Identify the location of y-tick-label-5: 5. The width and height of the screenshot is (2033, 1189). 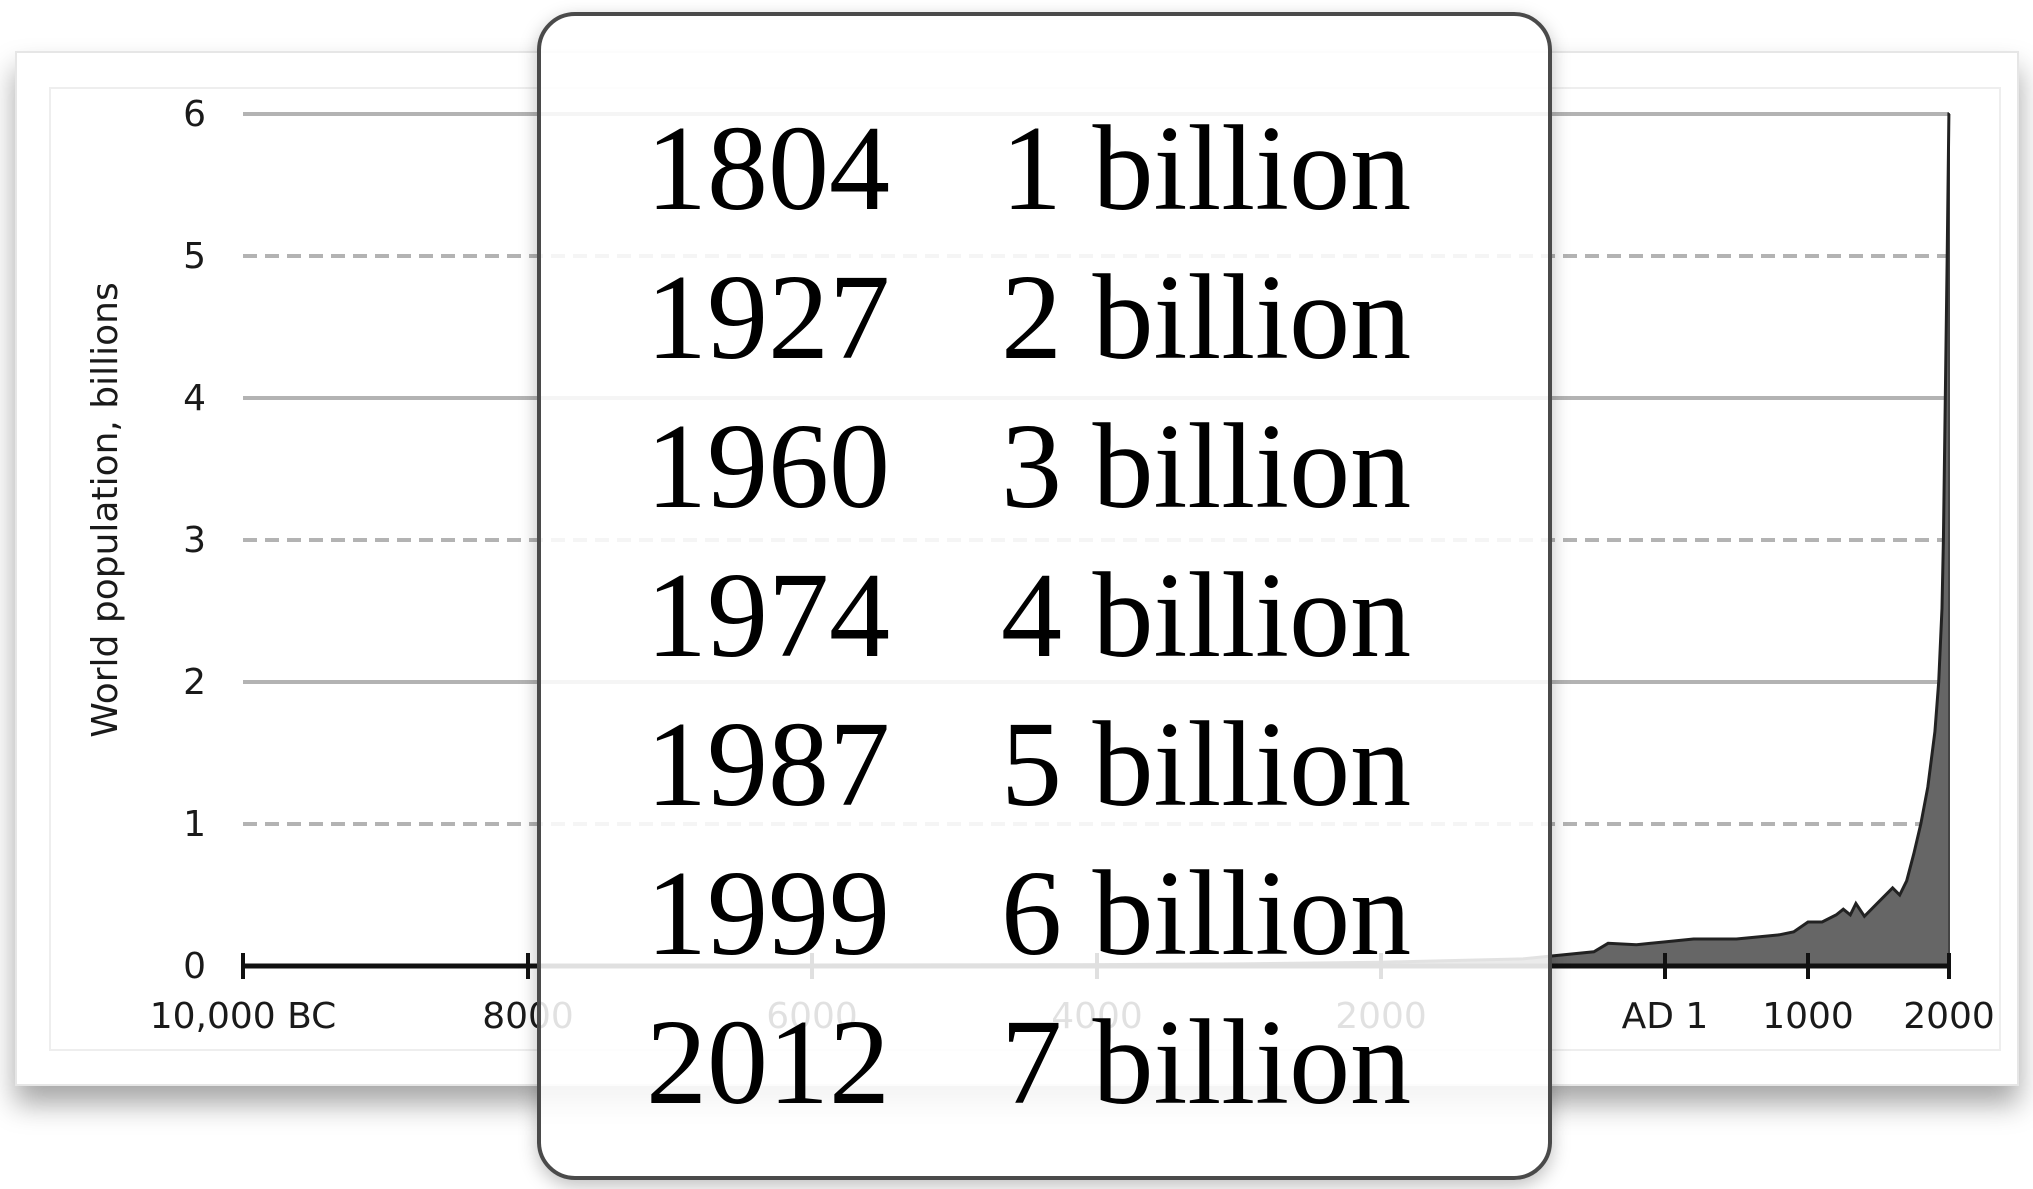
(194, 256).